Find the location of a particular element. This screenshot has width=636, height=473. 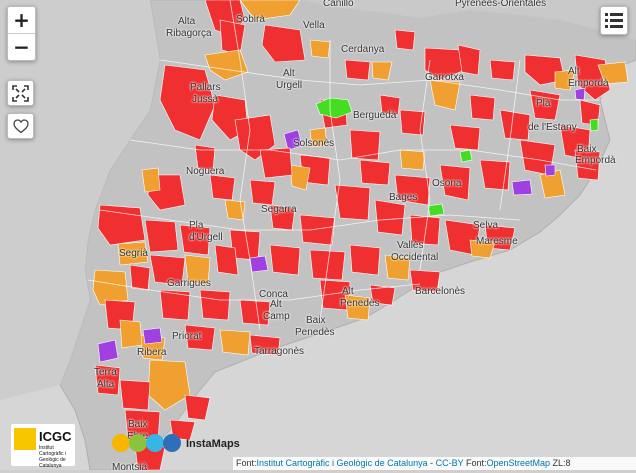

map-label: Vella is located at coordinates (314, 25).